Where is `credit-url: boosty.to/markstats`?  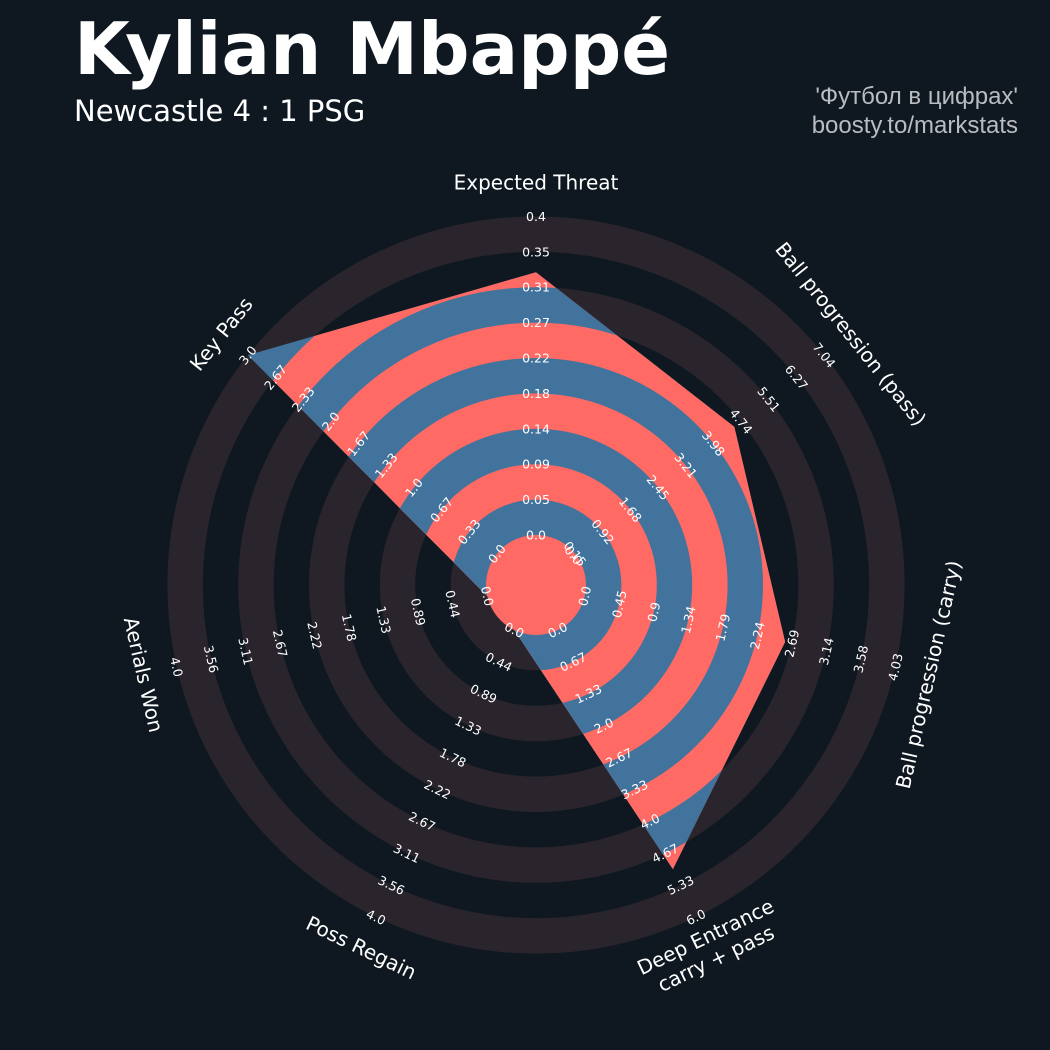
credit-url: boosty.to/markstats is located at coordinates (914, 125).